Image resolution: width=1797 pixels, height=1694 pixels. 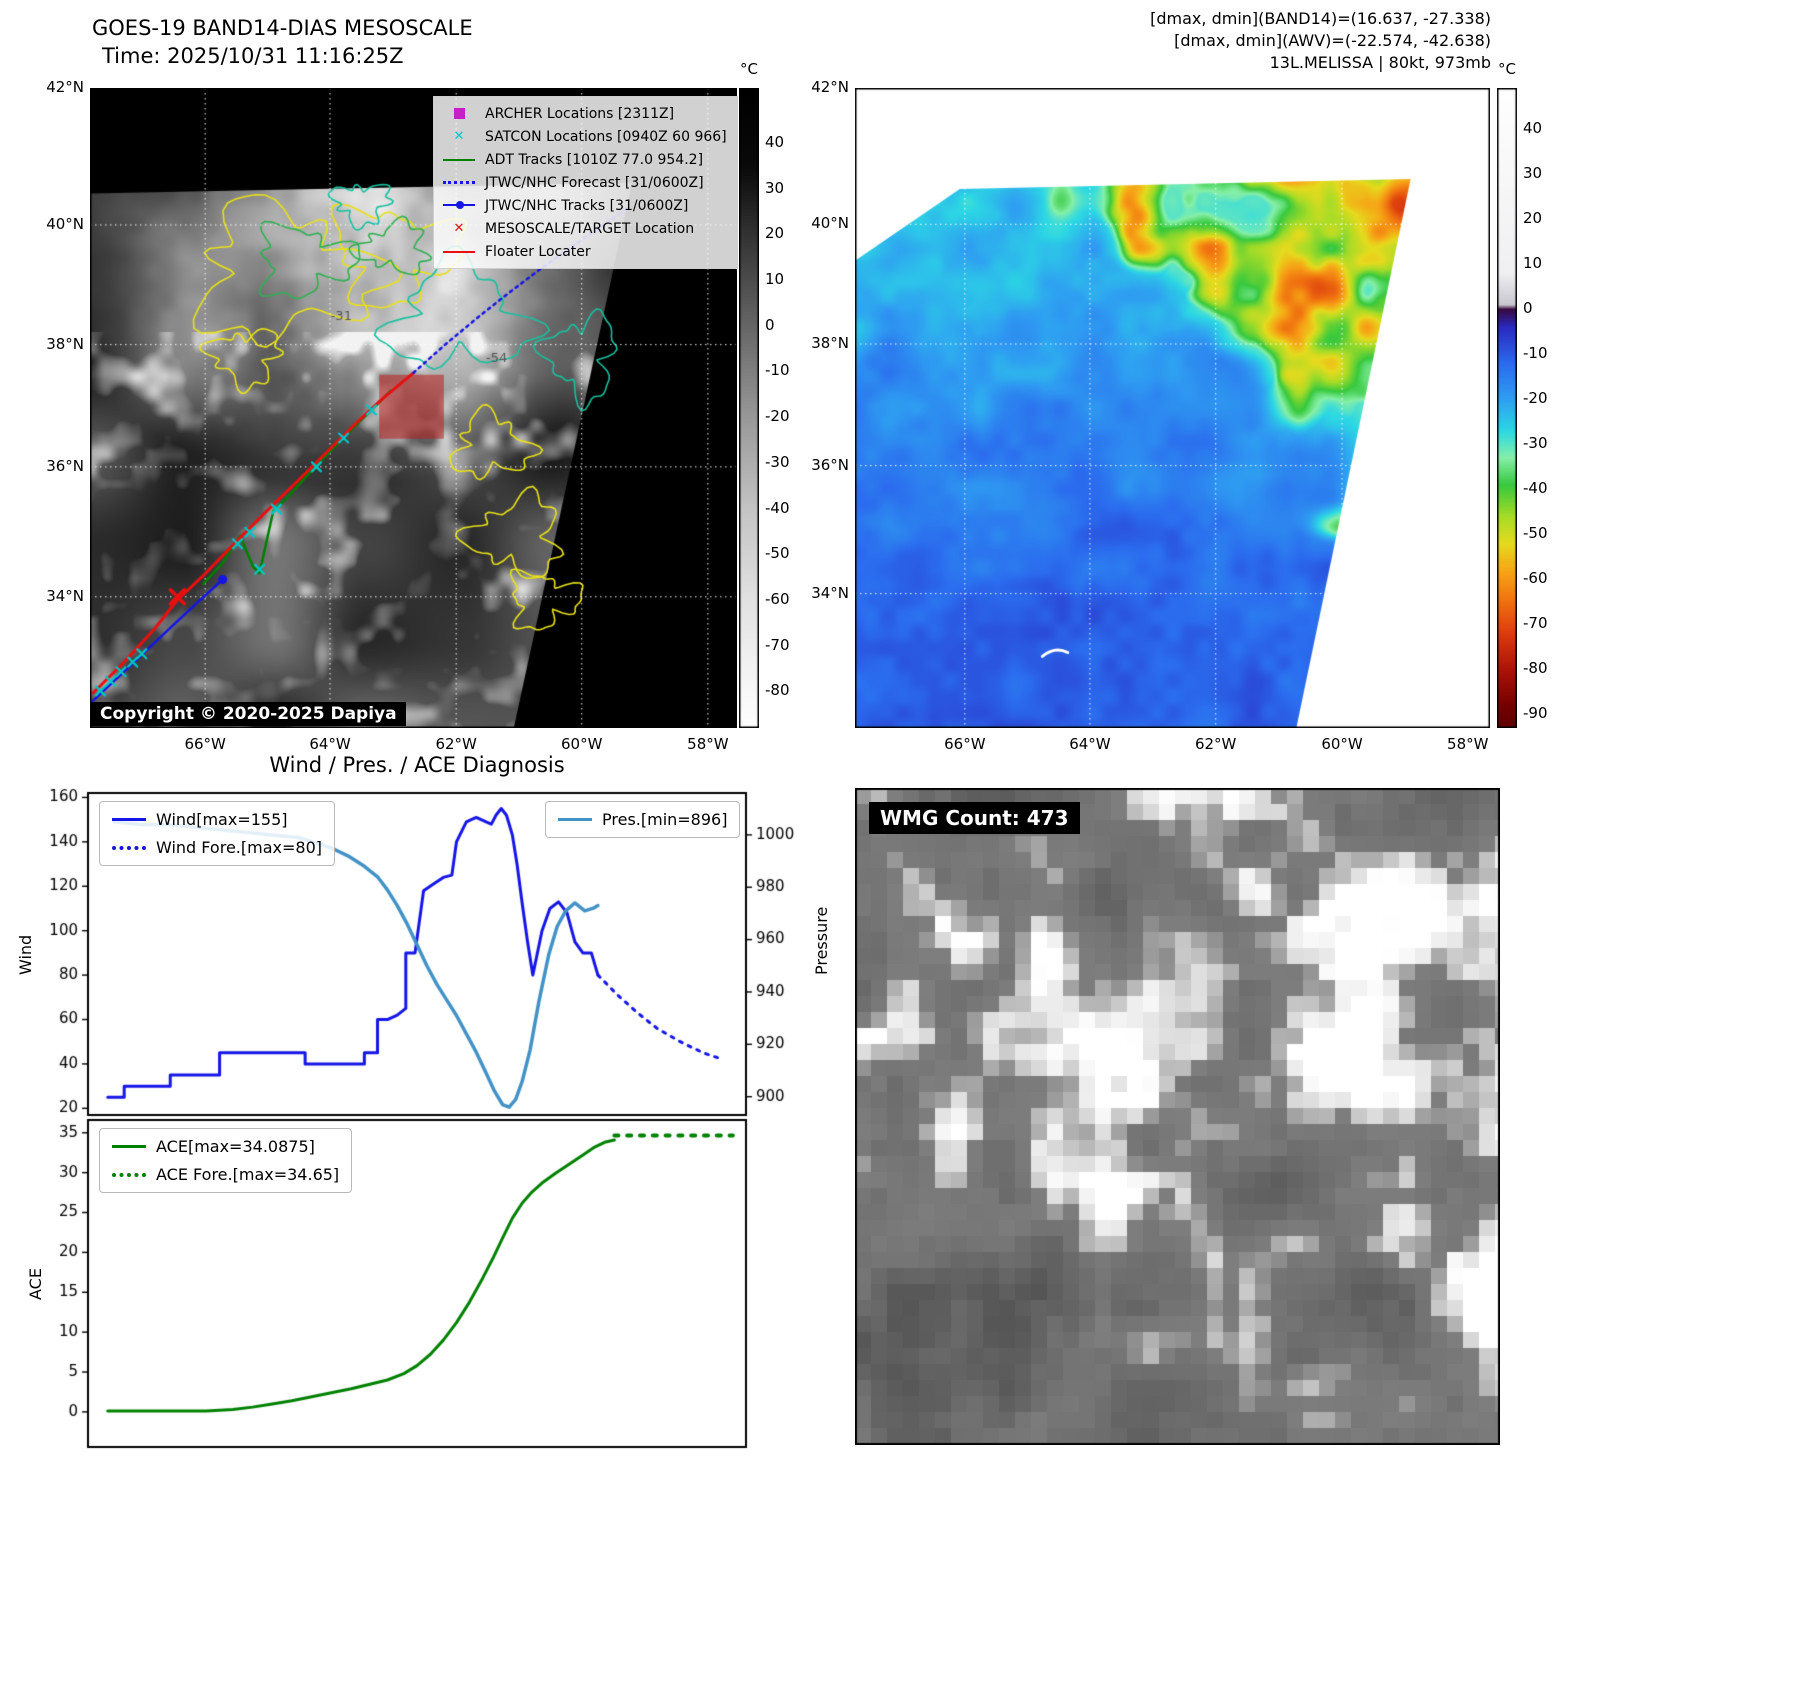 I want to click on ir-colorbar-tick: -80, so click(x=777, y=690).